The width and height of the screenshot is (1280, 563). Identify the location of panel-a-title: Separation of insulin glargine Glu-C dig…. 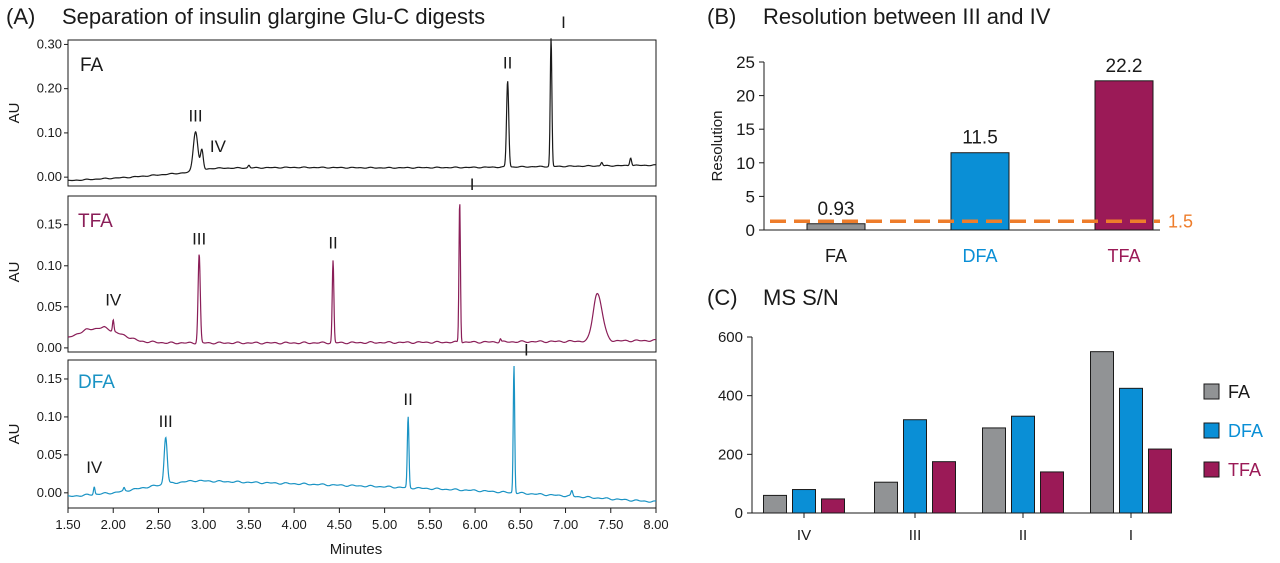
(273, 16).